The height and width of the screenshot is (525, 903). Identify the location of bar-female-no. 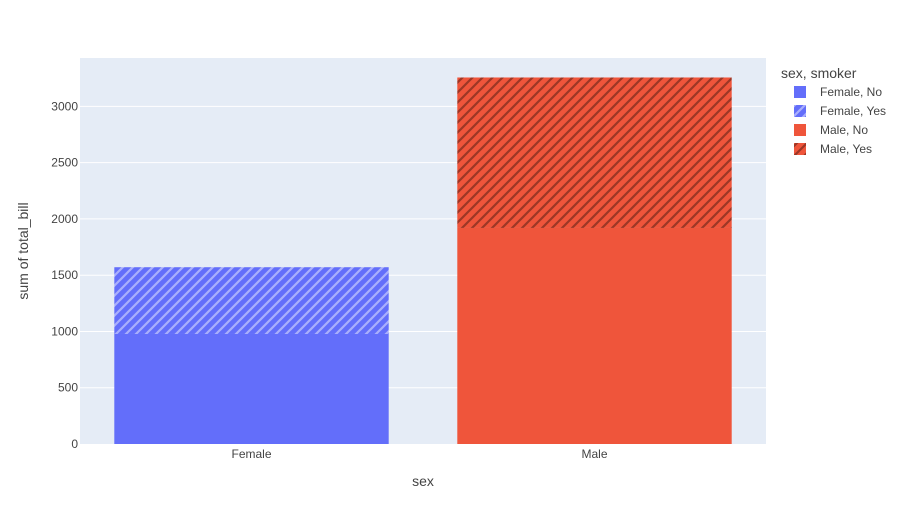
(251, 388).